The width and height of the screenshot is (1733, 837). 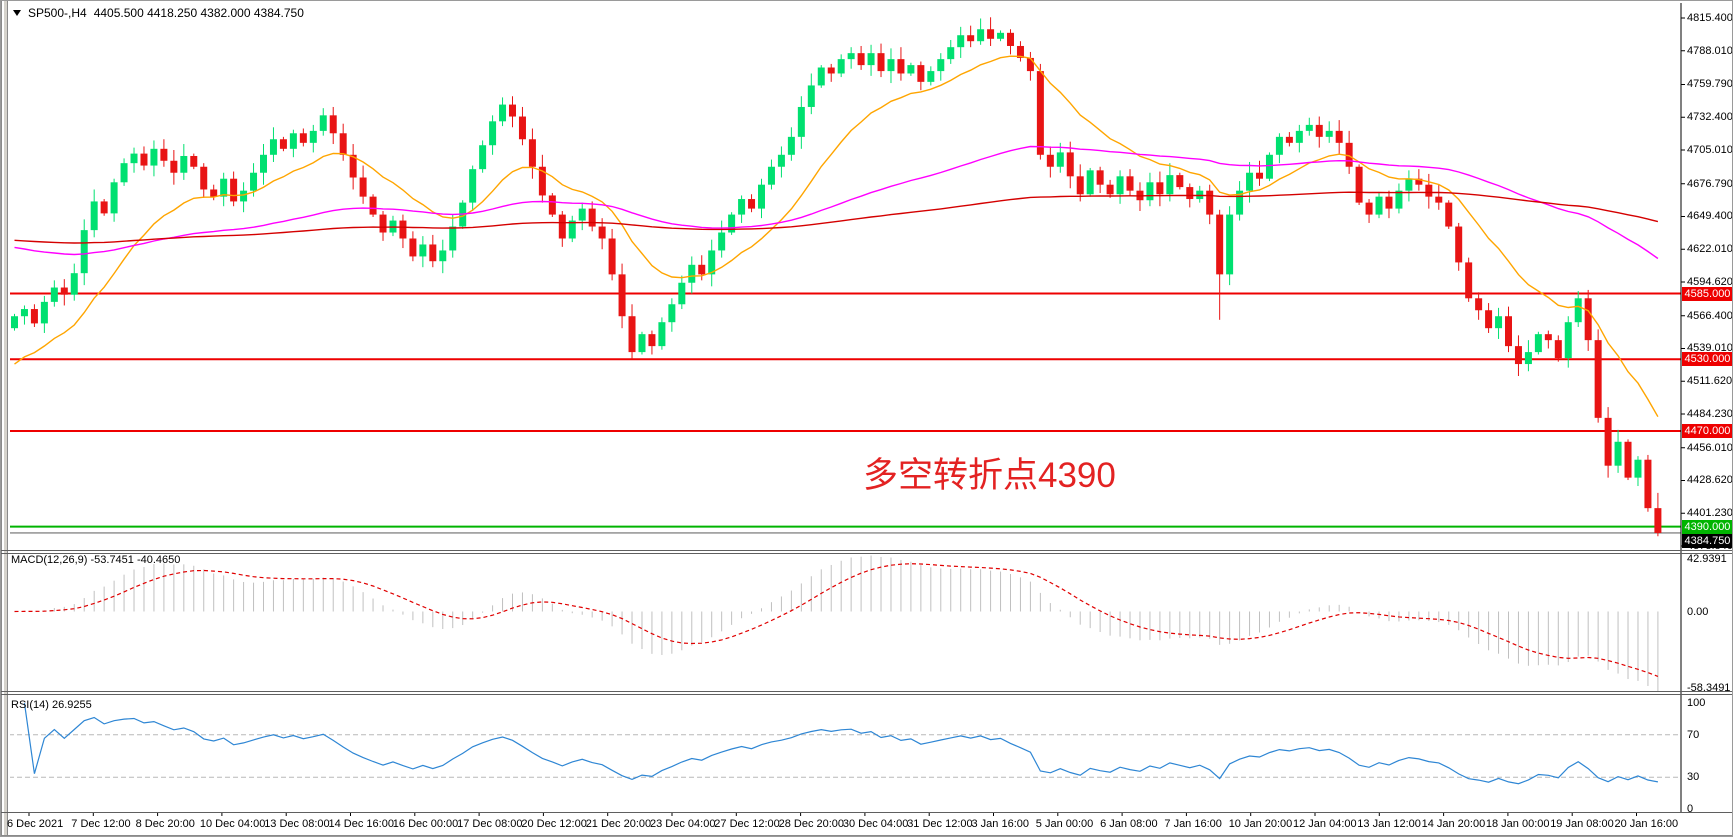 What do you see at coordinates (490, 824) in the screenshot?
I see `time-tick-label: 17 Dec 08:00` at bounding box center [490, 824].